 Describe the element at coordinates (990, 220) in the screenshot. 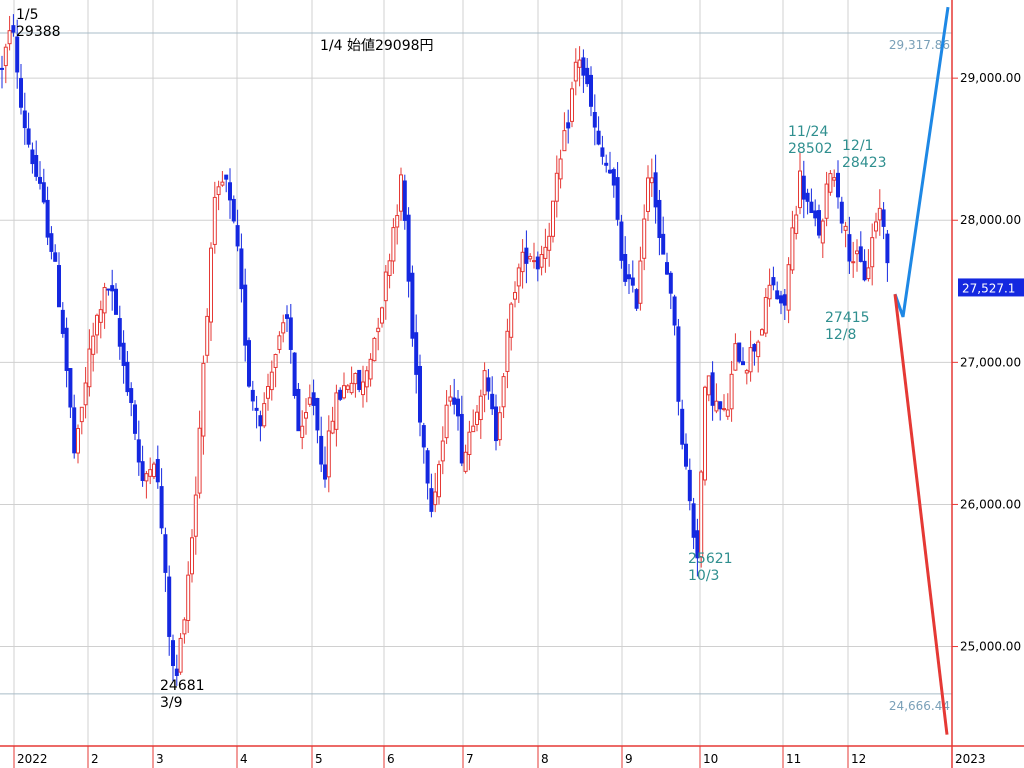

I see `y-tick-label: 28,000.00` at that location.